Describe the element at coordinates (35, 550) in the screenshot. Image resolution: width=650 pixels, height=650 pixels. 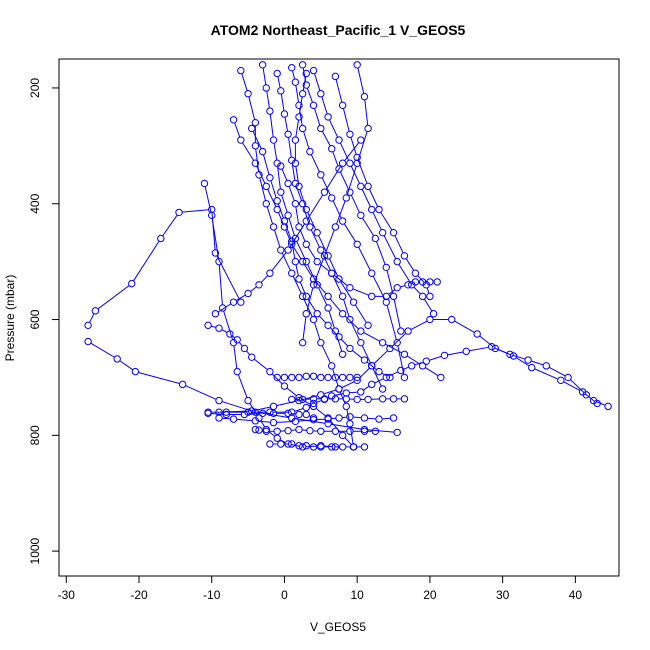
I see `y-tick-label: 1000` at that location.